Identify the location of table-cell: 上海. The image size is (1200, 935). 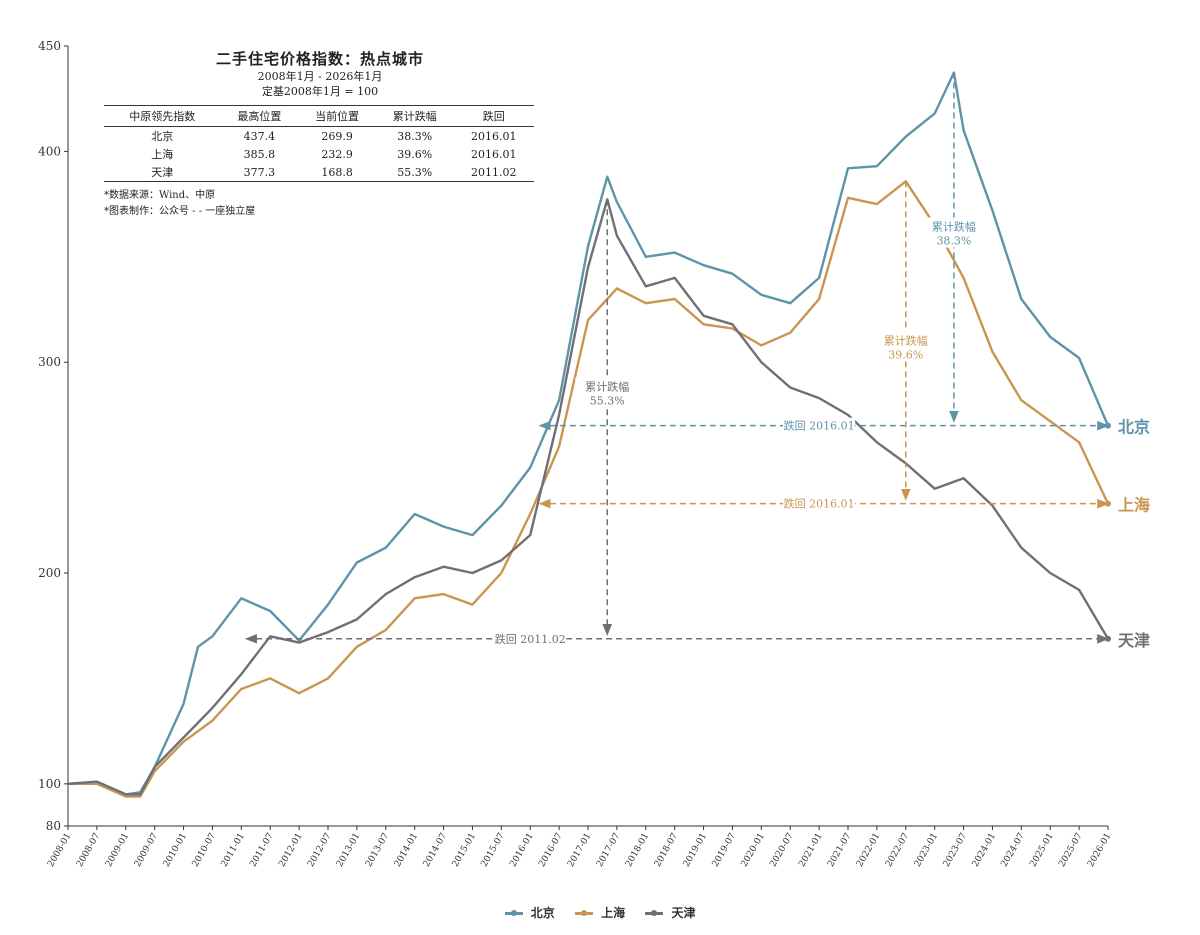
(162, 154).